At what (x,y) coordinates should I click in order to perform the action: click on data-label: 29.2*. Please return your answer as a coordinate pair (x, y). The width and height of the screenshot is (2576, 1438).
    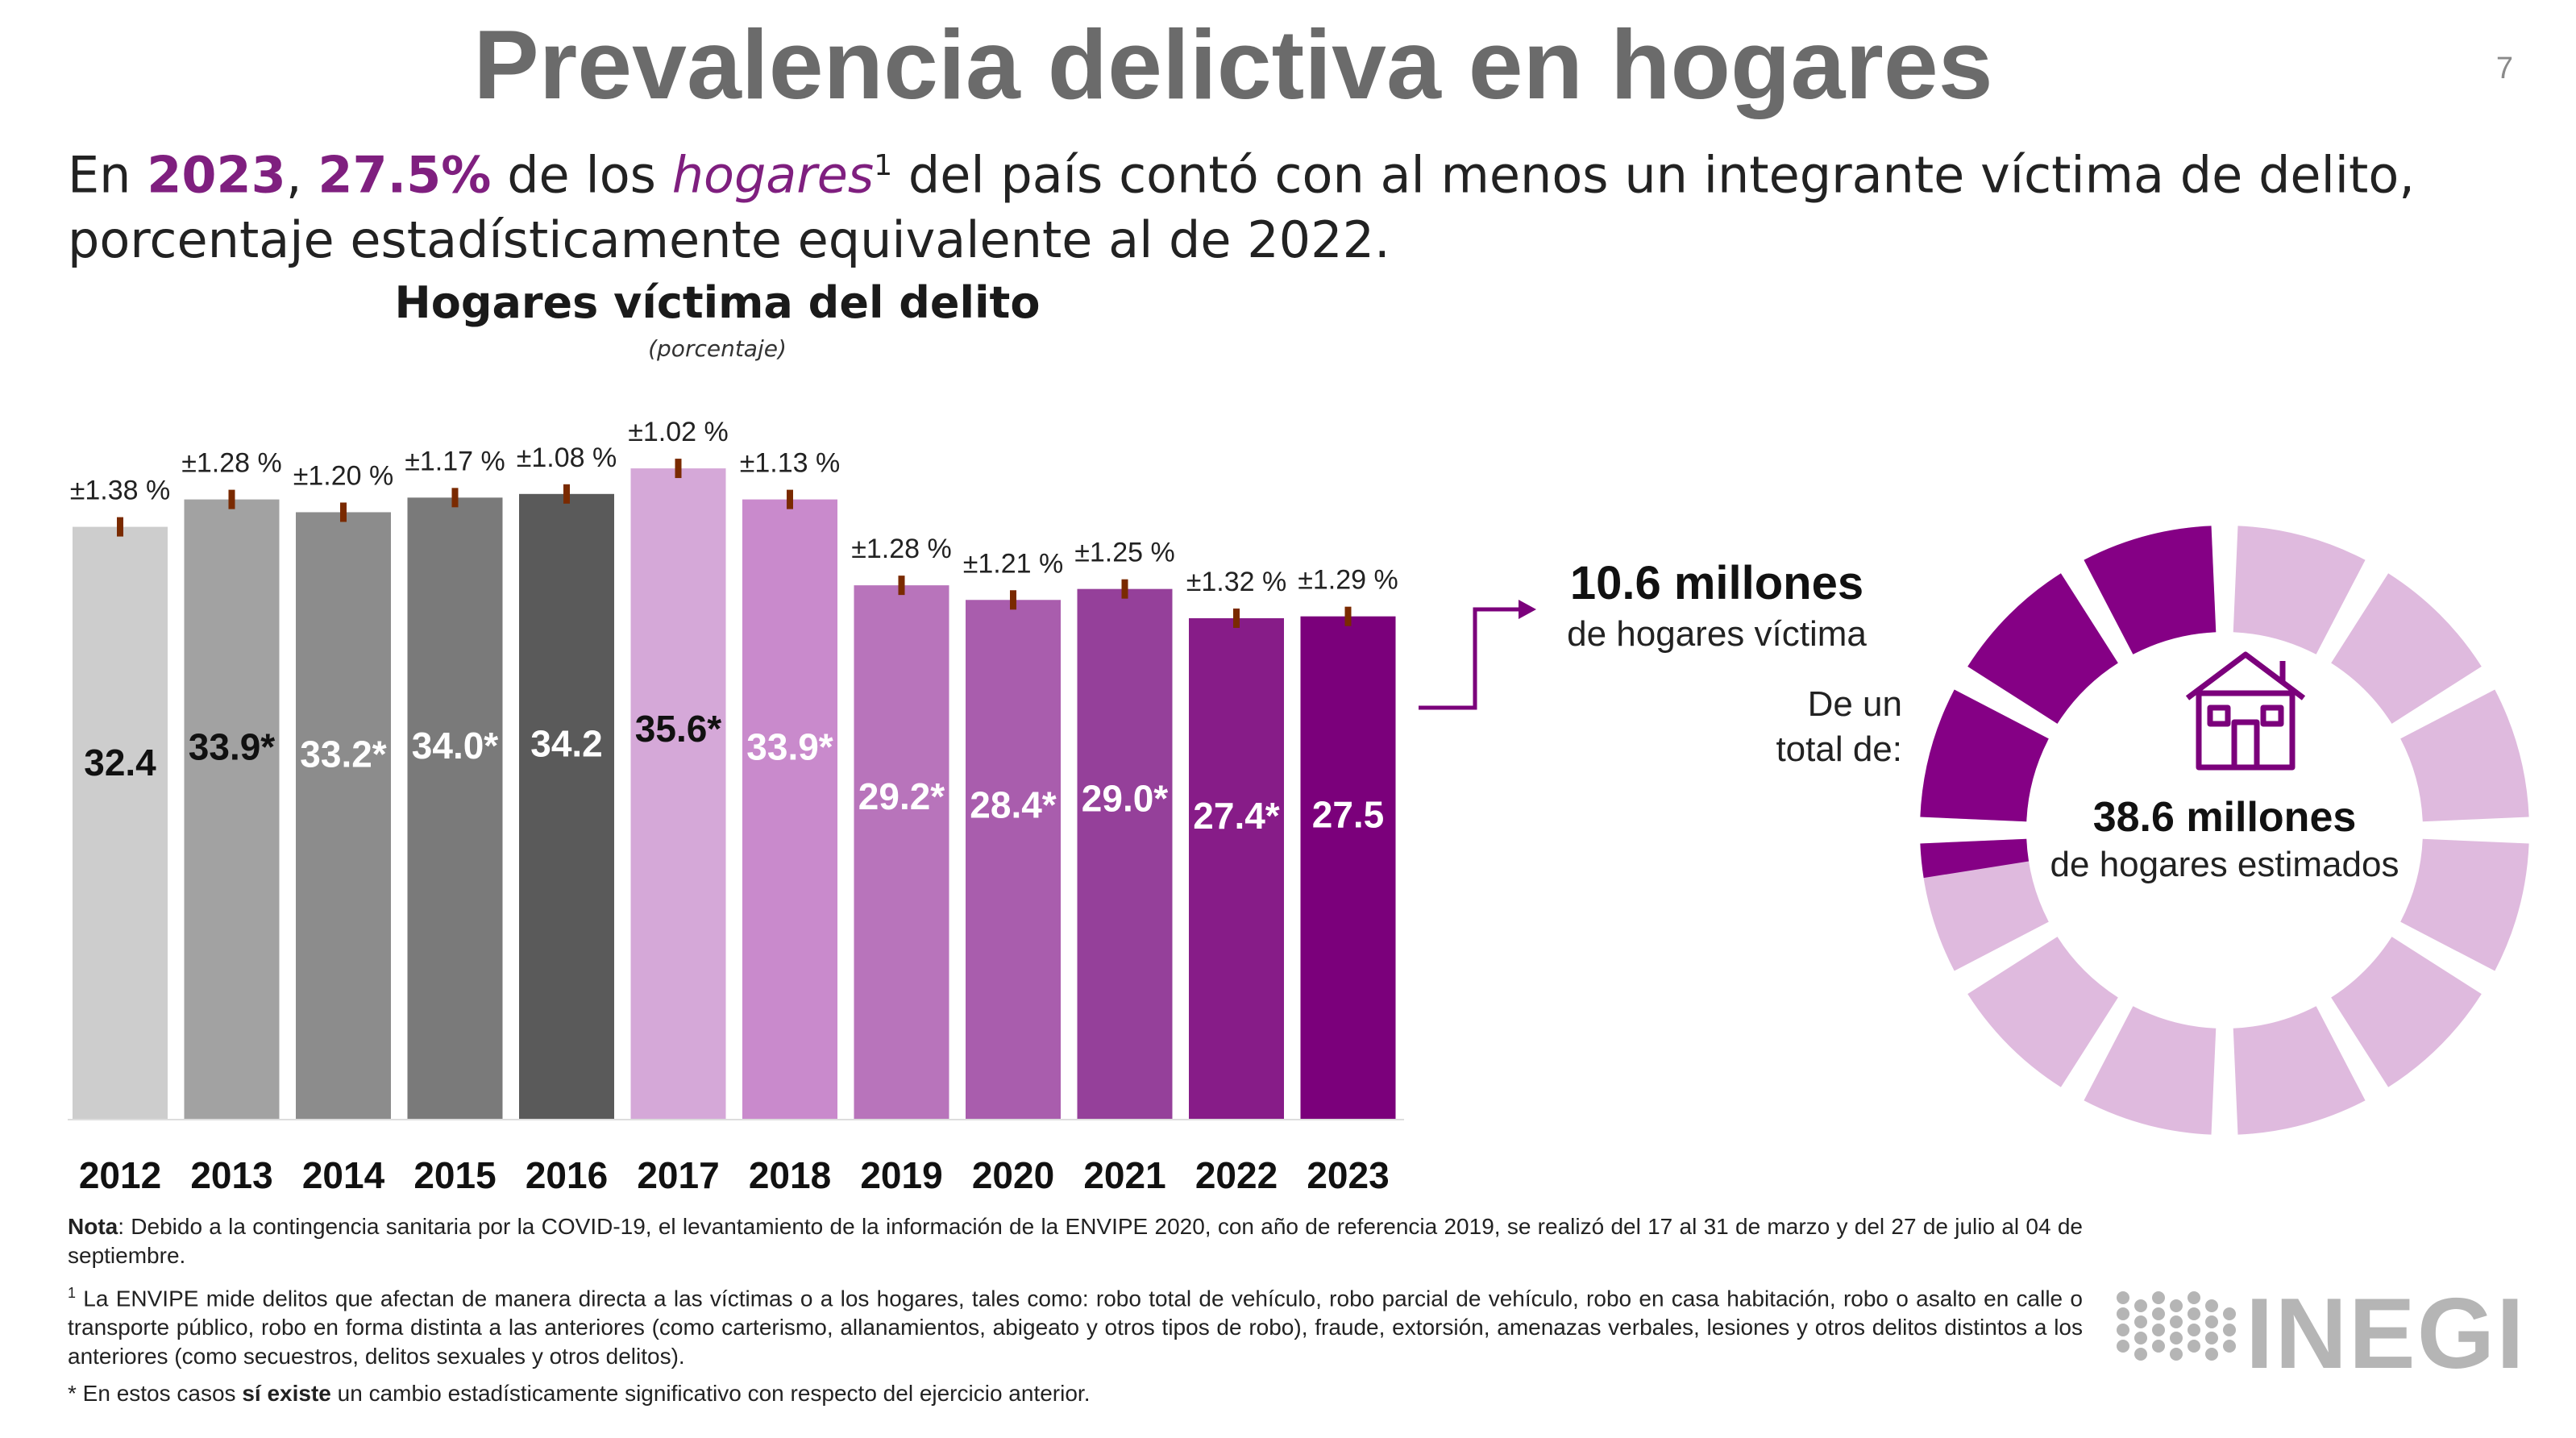
    Looking at the image, I should click on (901, 796).